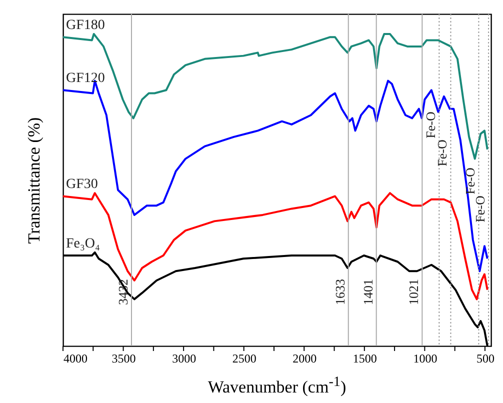 The image size is (503, 403). What do you see at coordinates (304, 359) in the screenshot?
I see `x-tick-label: 2000` at bounding box center [304, 359].